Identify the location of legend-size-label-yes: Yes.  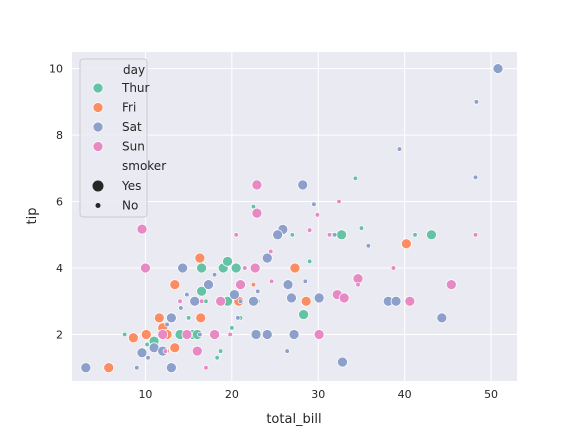
(131, 186).